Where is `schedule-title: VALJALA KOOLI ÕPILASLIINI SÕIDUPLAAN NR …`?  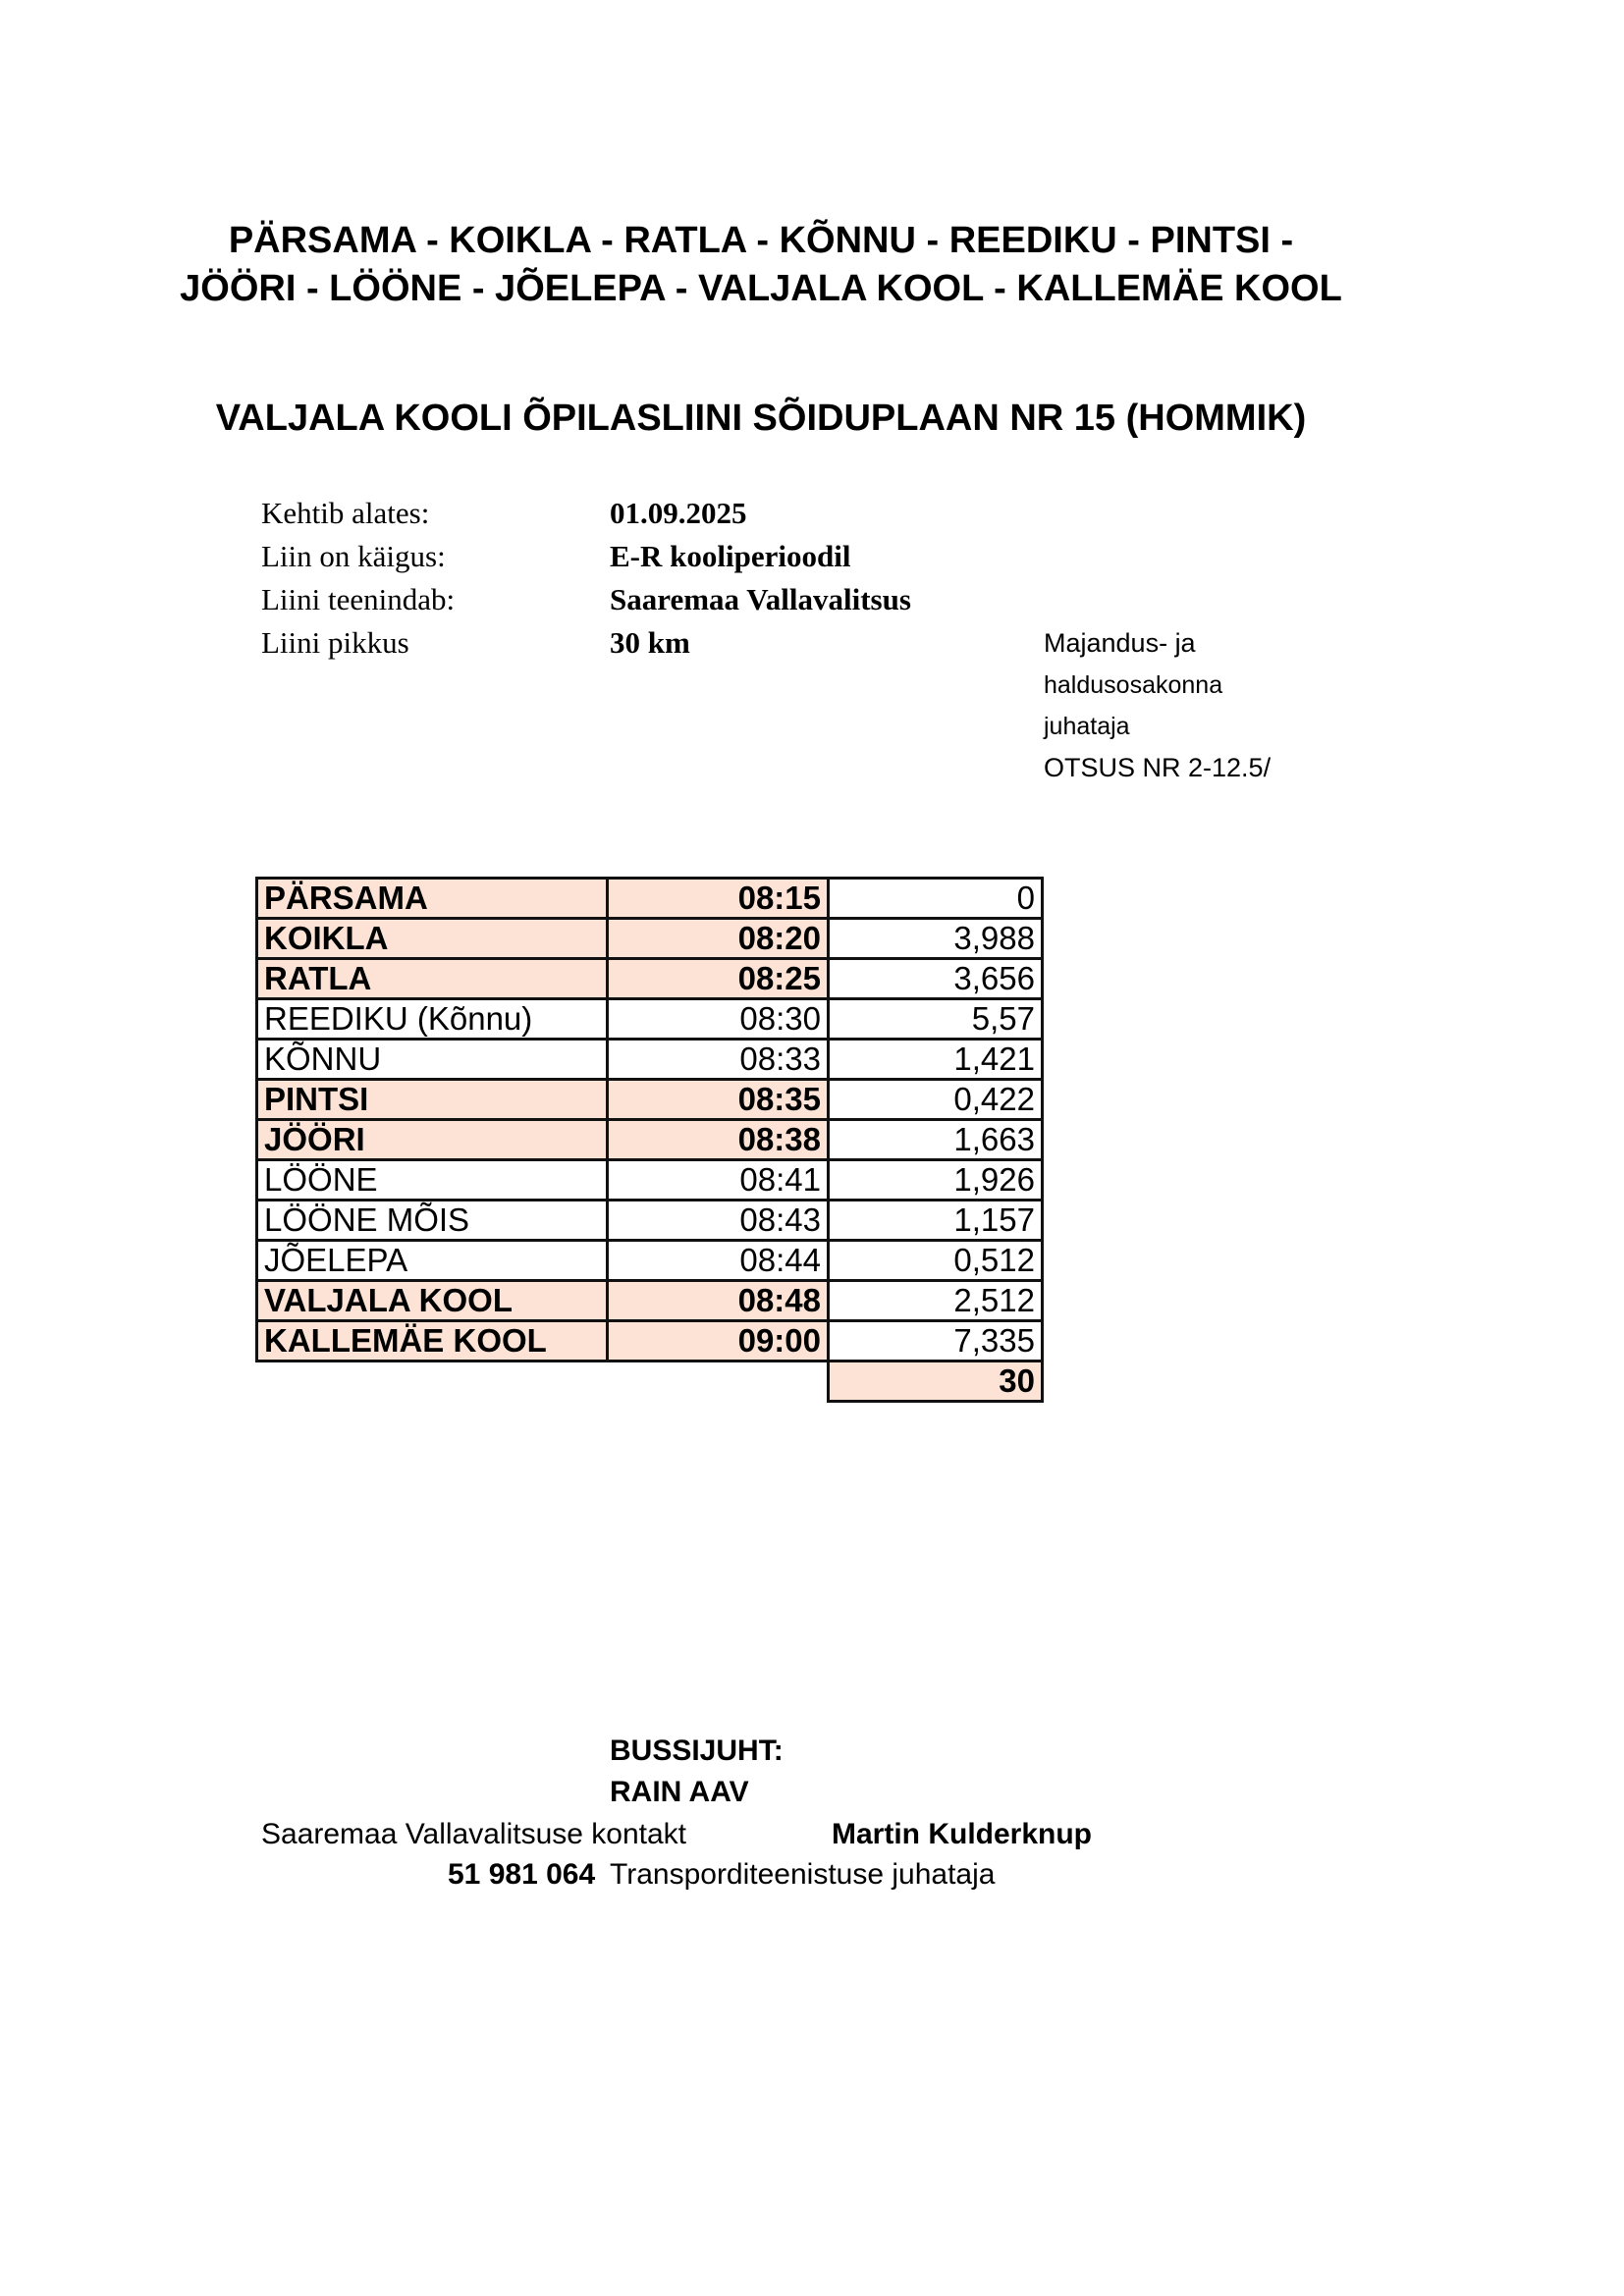
schedule-title: VALJALA KOOLI ÕPILASLIINI SÕIDUPLAAN NR … is located at coordinates (761, 419).